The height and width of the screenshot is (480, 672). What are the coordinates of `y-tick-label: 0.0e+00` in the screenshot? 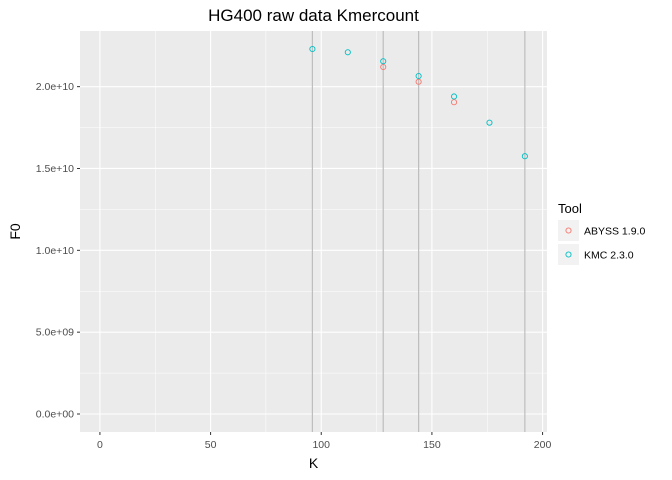 It's located at (55, 414).